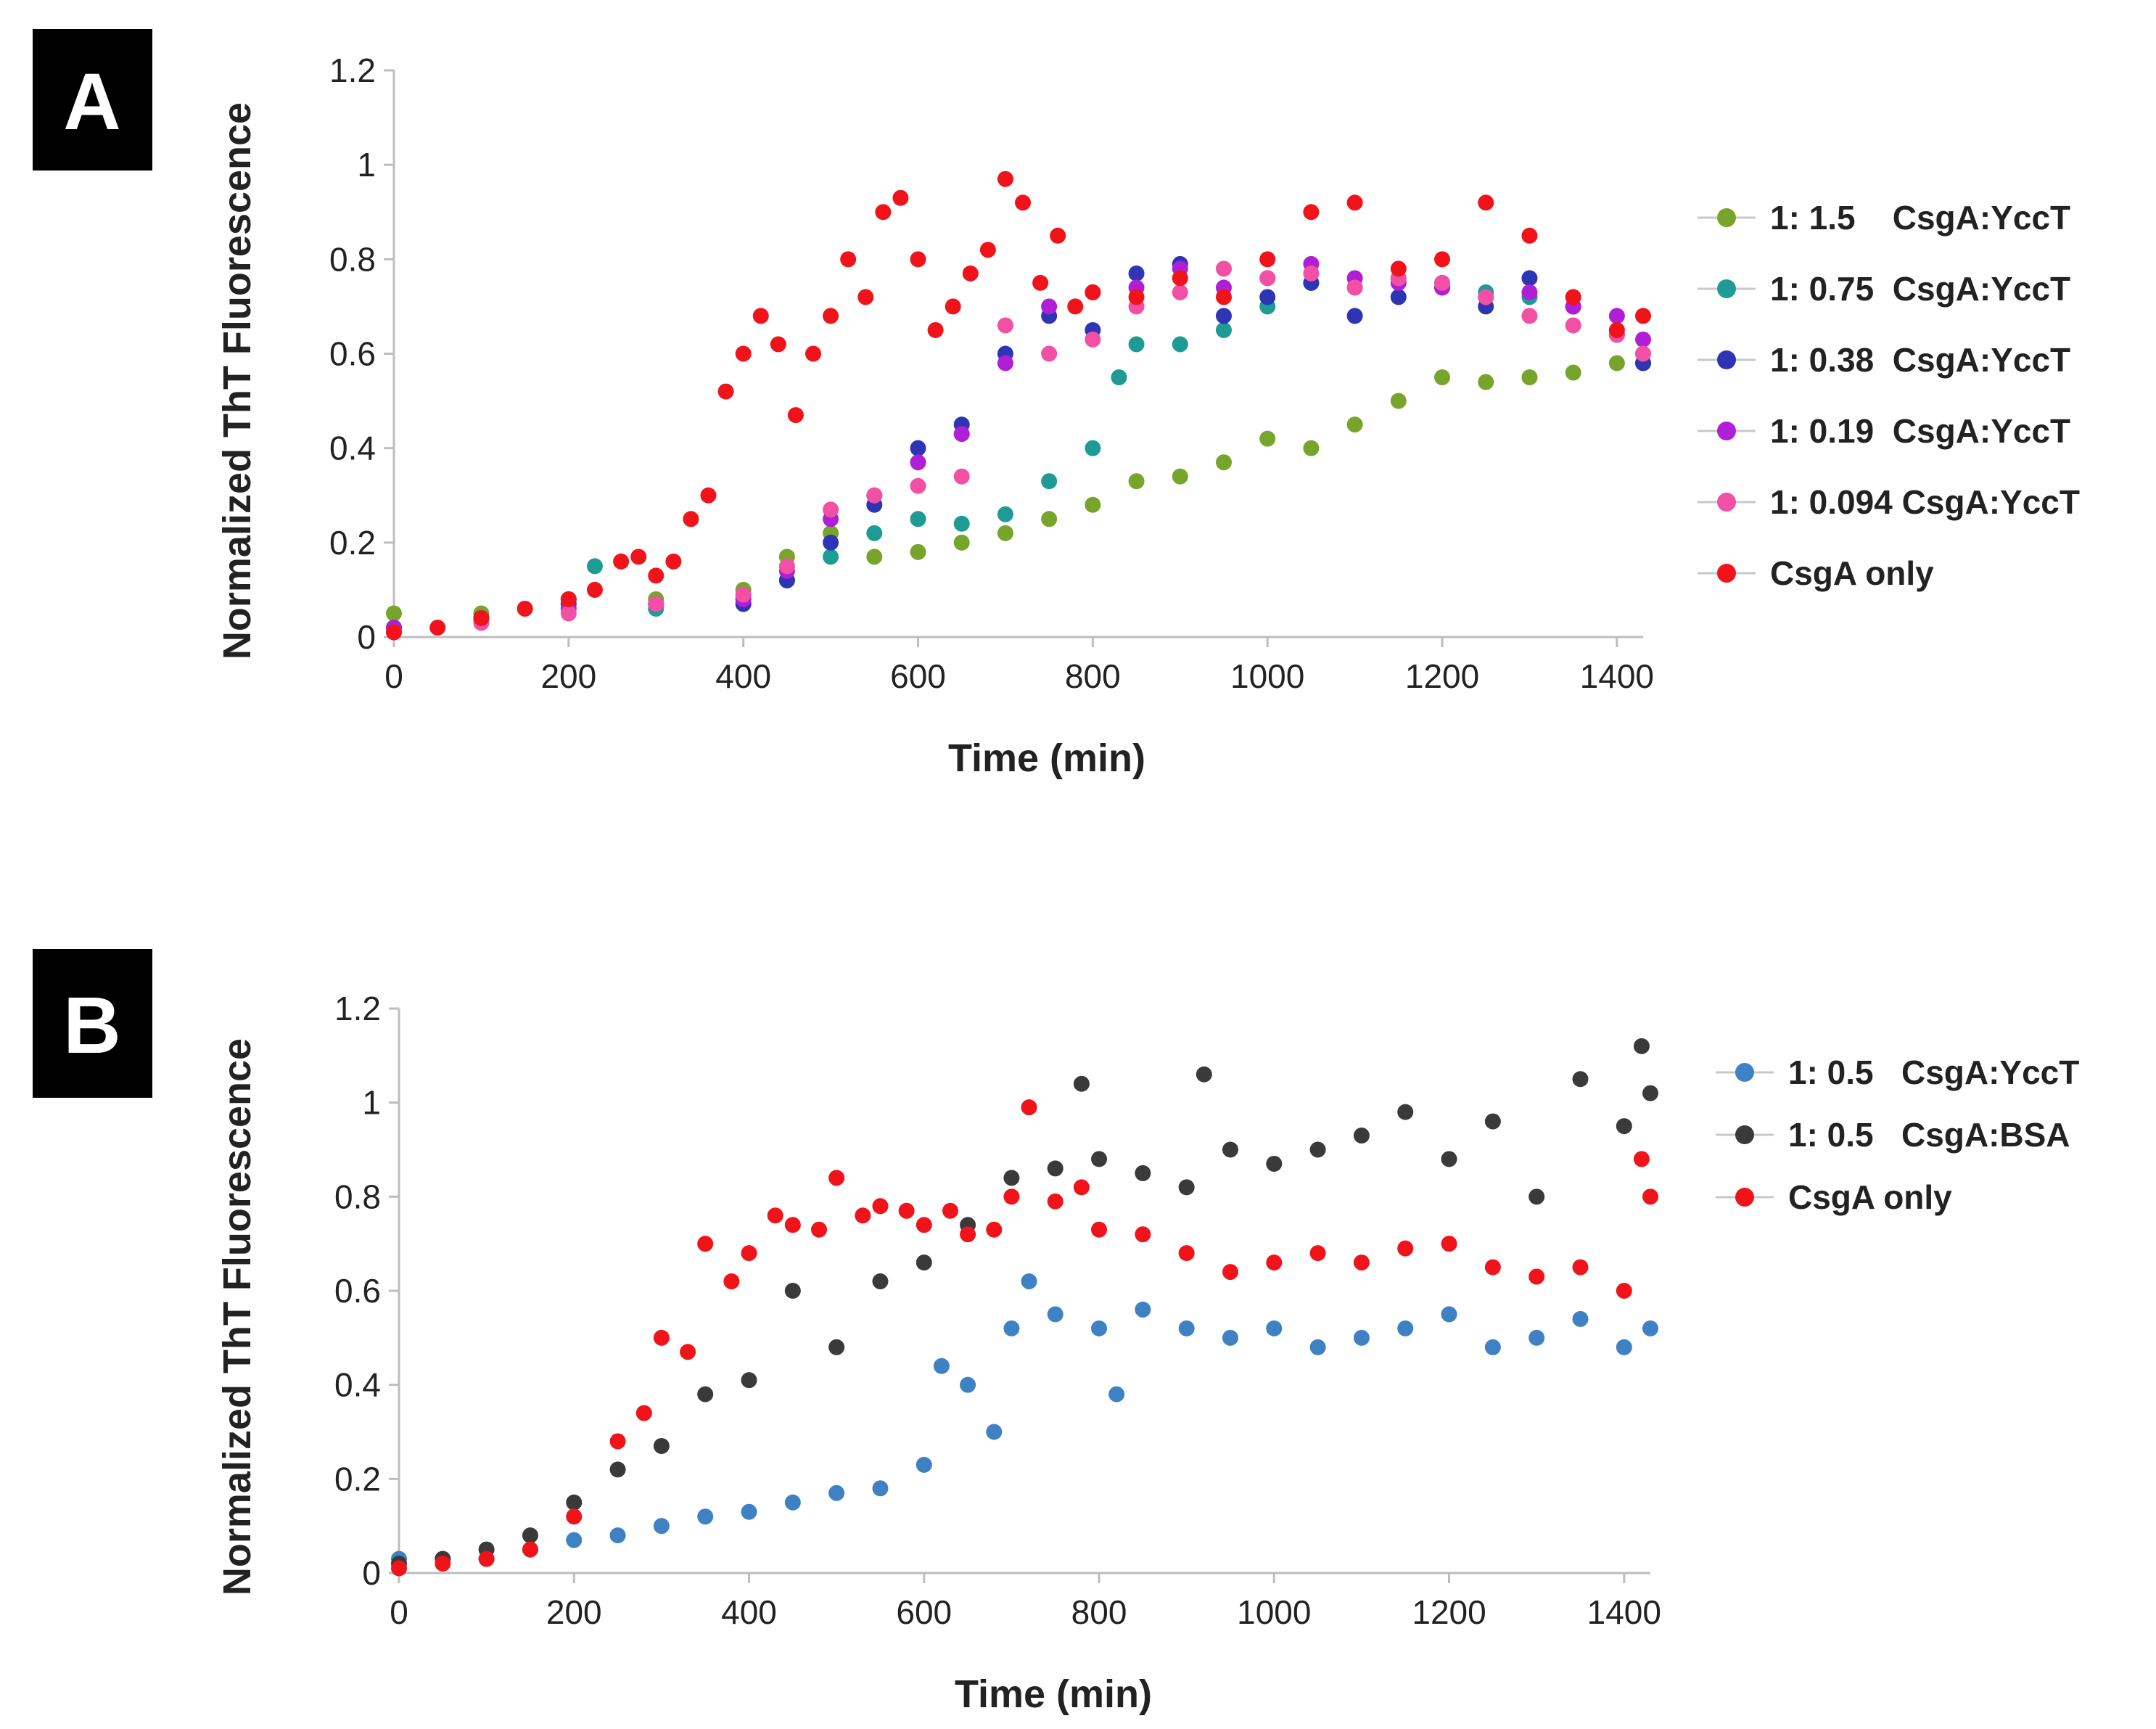  Describe the element at coordinates (352, 70) in the screenshot. I see `y-tick-label: 1.2` at that location.